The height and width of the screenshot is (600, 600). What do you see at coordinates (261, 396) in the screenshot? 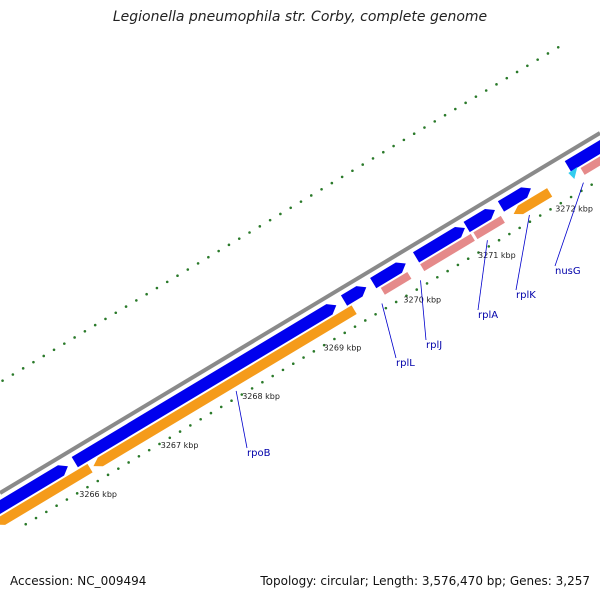
I see `tick-label: 3268 kbp` at bounding box center [261, 396].